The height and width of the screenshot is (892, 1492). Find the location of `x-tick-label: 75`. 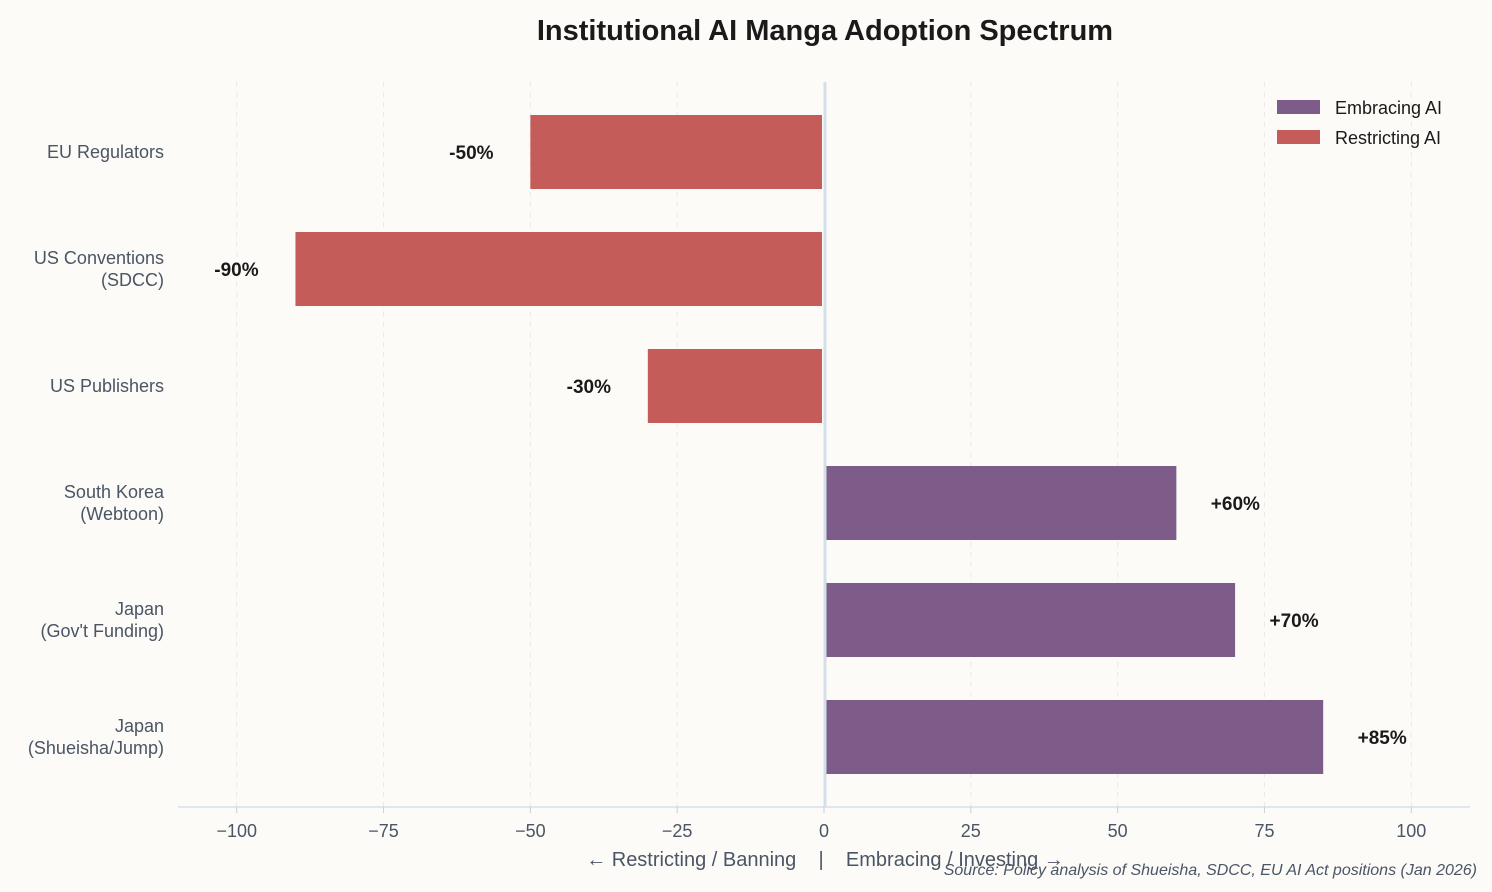

x-tick-label: 75 is located at coordinates (1264, 831).